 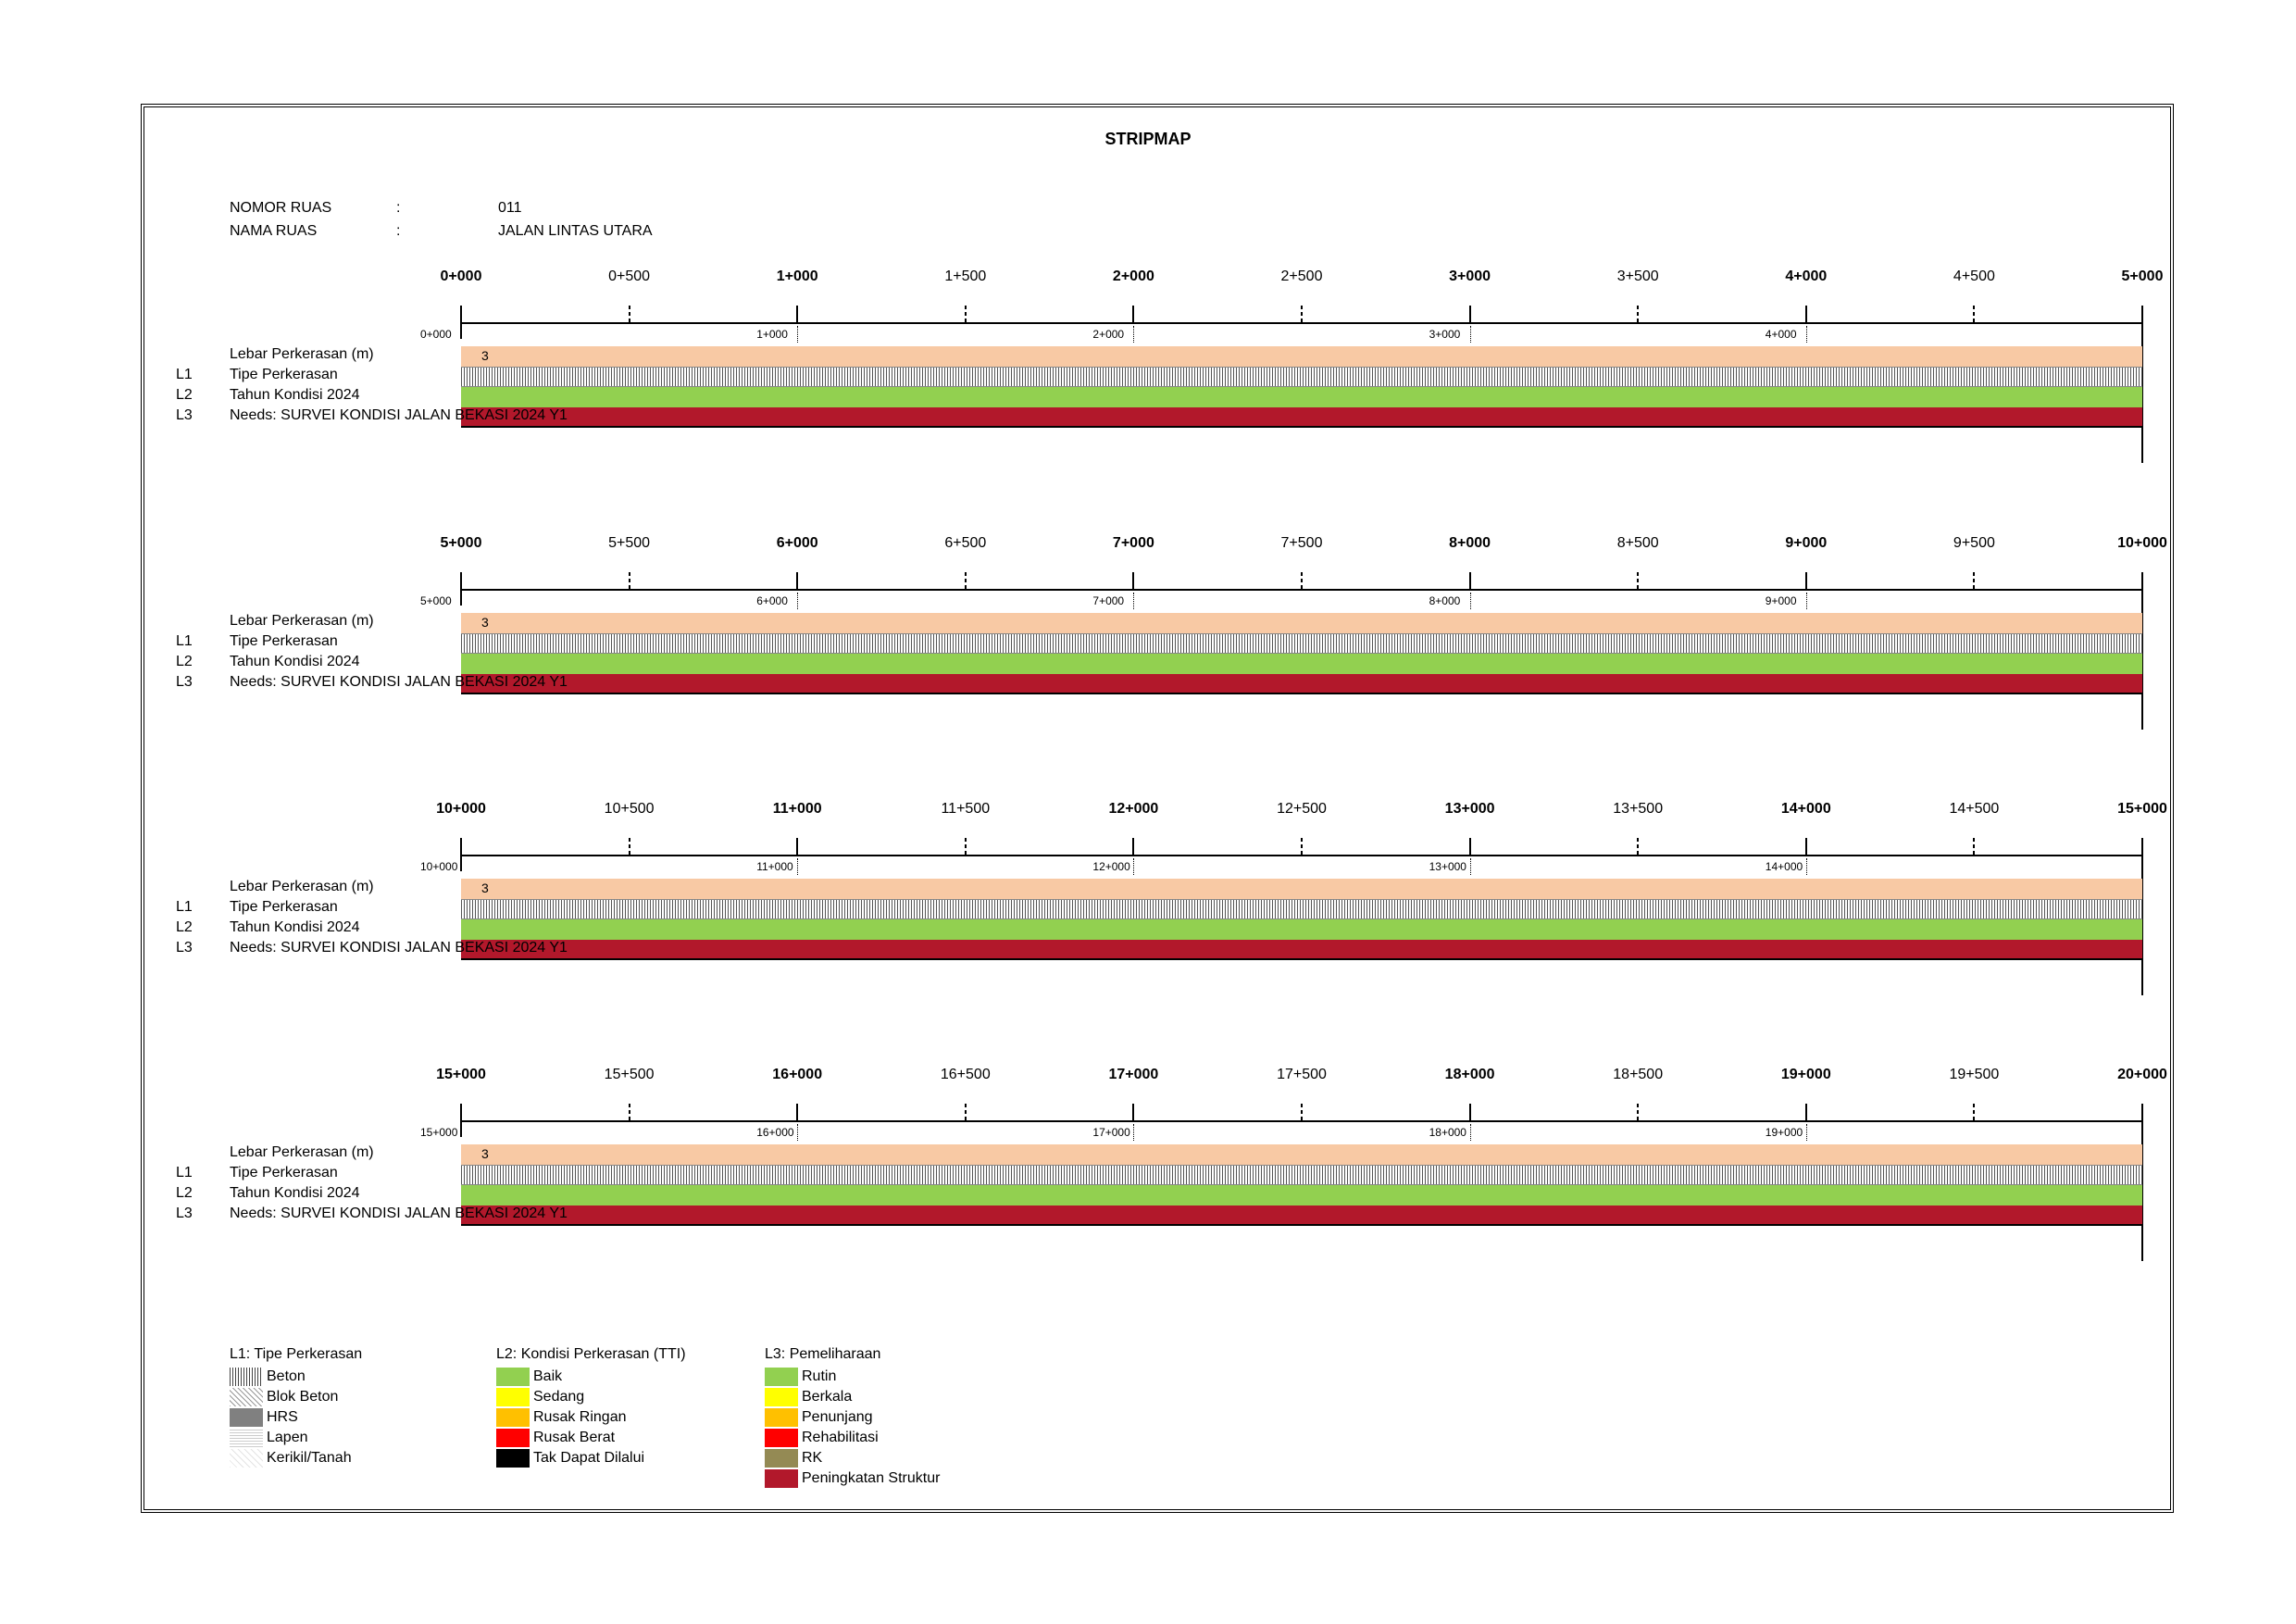 What do you see at coordinates (1108, 600) in the screenshot?
I see `small-km-label: 7+000` at bounding box center [1108, 600].